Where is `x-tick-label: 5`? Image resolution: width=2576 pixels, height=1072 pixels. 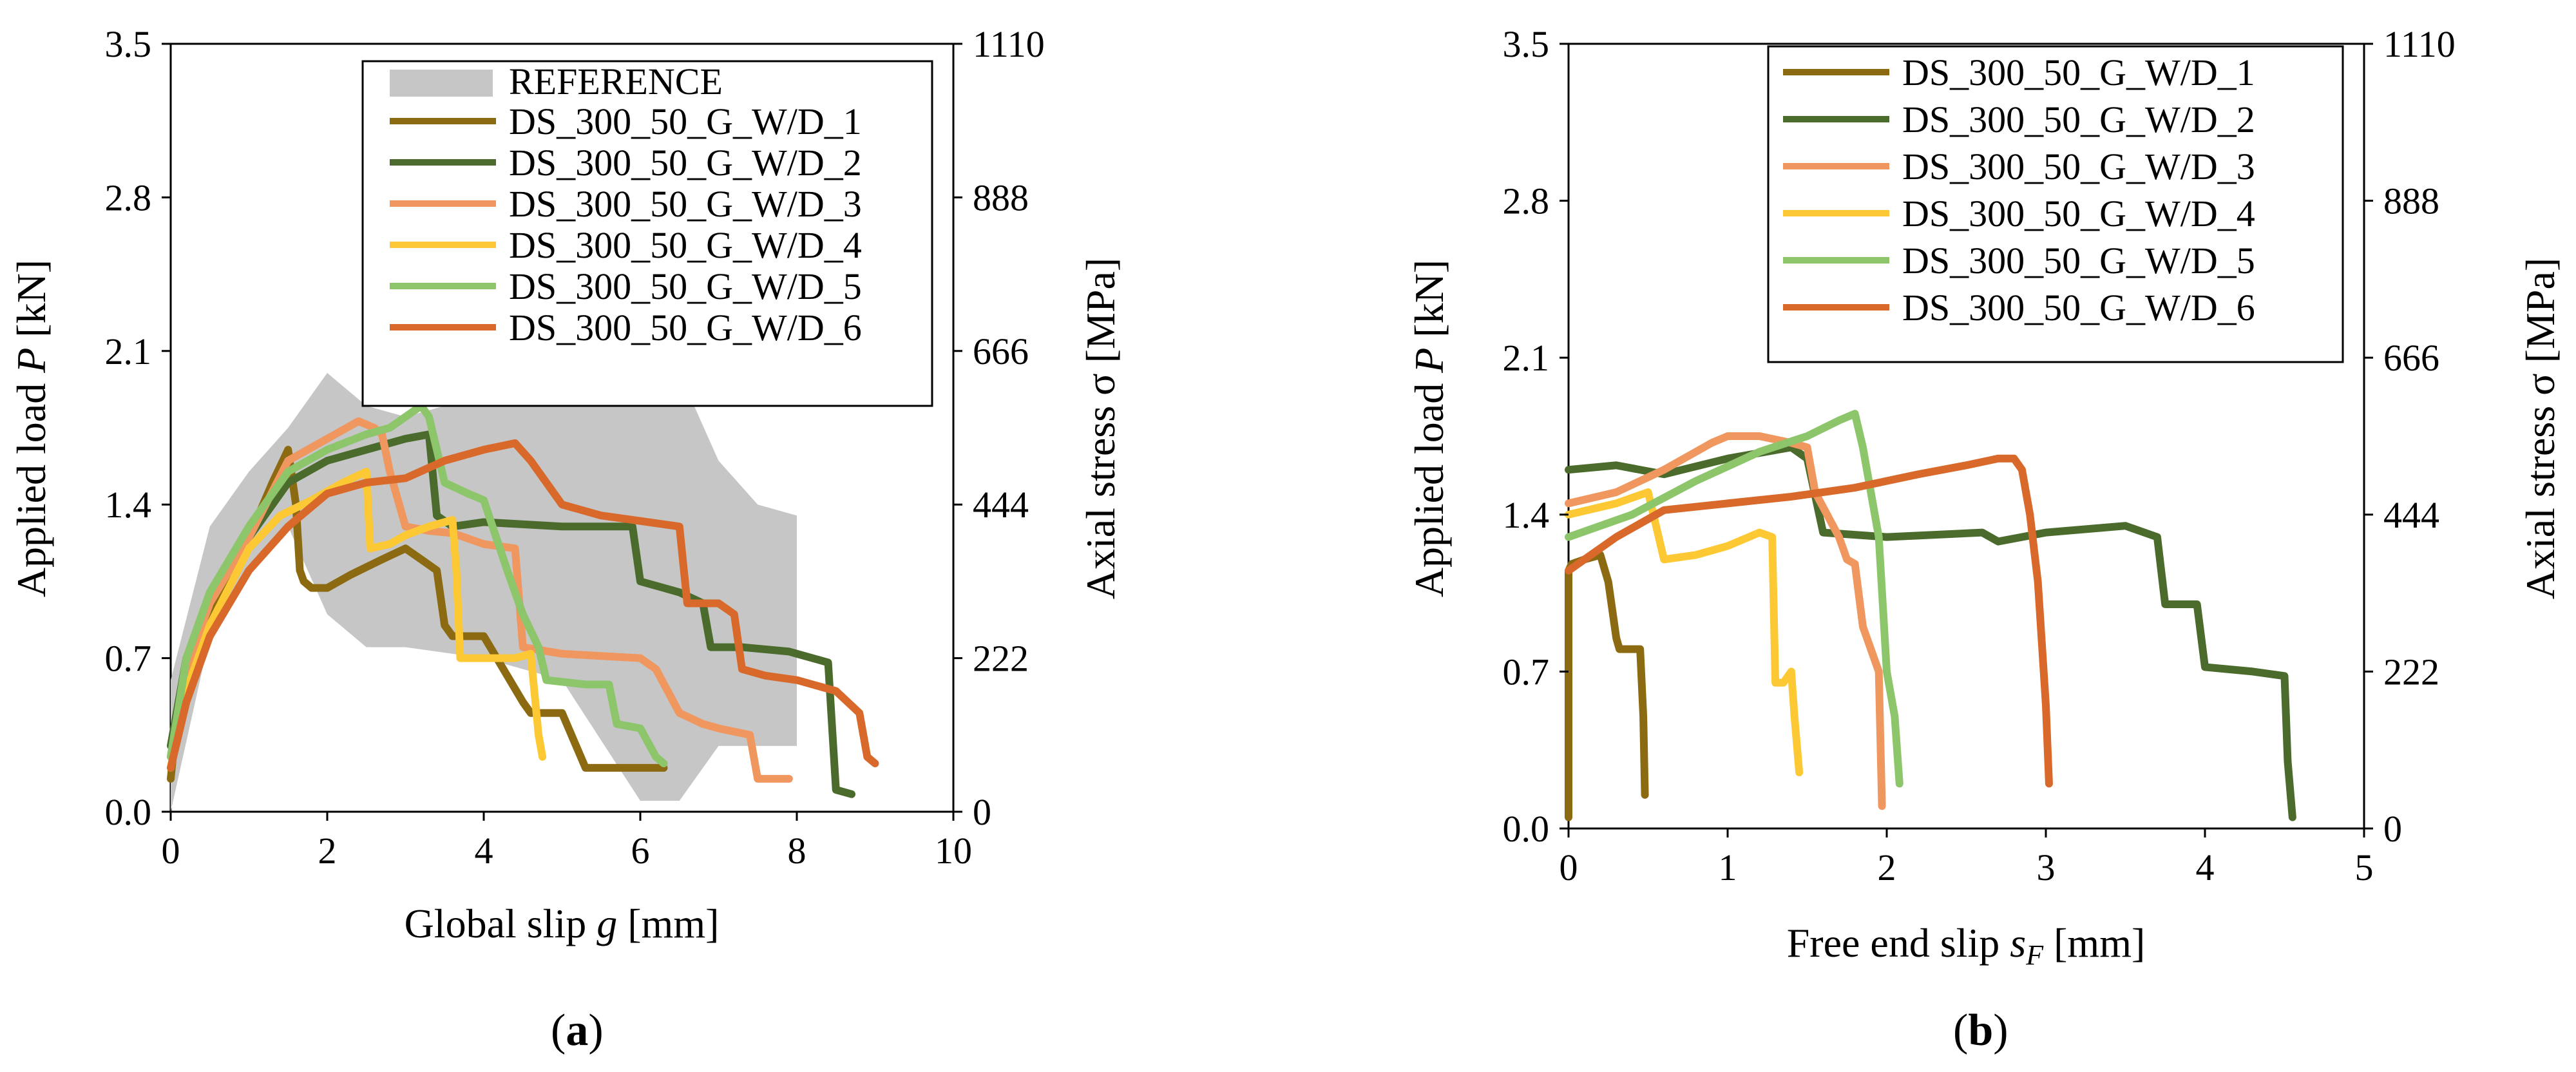 x-tick-label: 5 is located at coordinates (2364, 868).